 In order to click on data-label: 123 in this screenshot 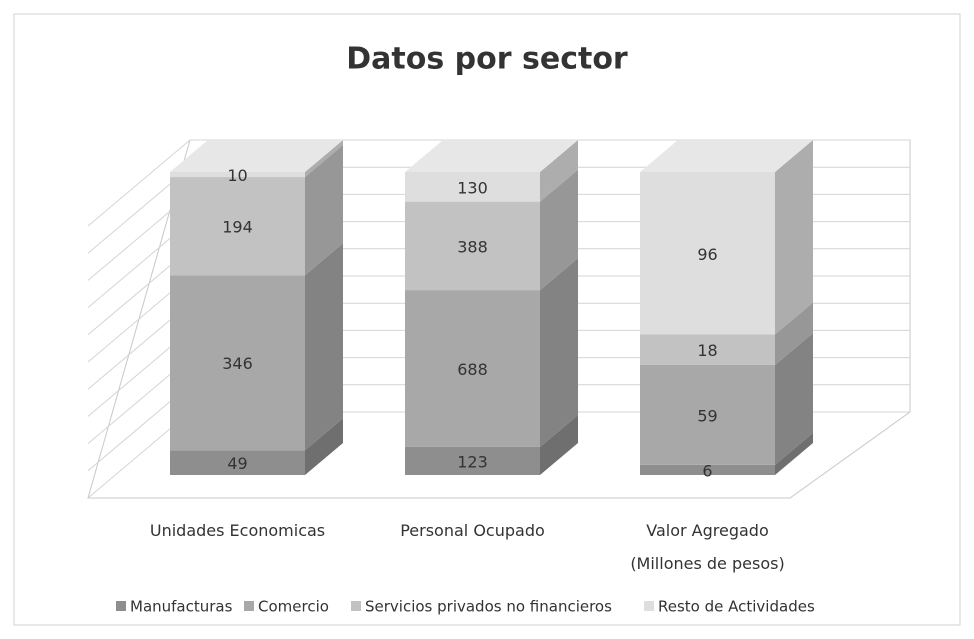, I will do `click(472, 461)`.